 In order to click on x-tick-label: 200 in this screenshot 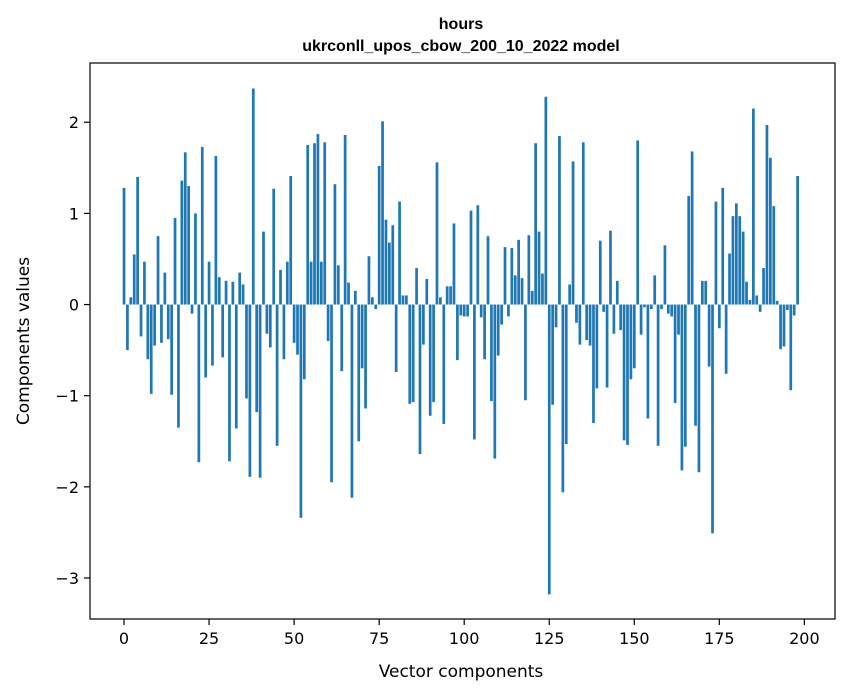, I will do `click(804, 638)`.